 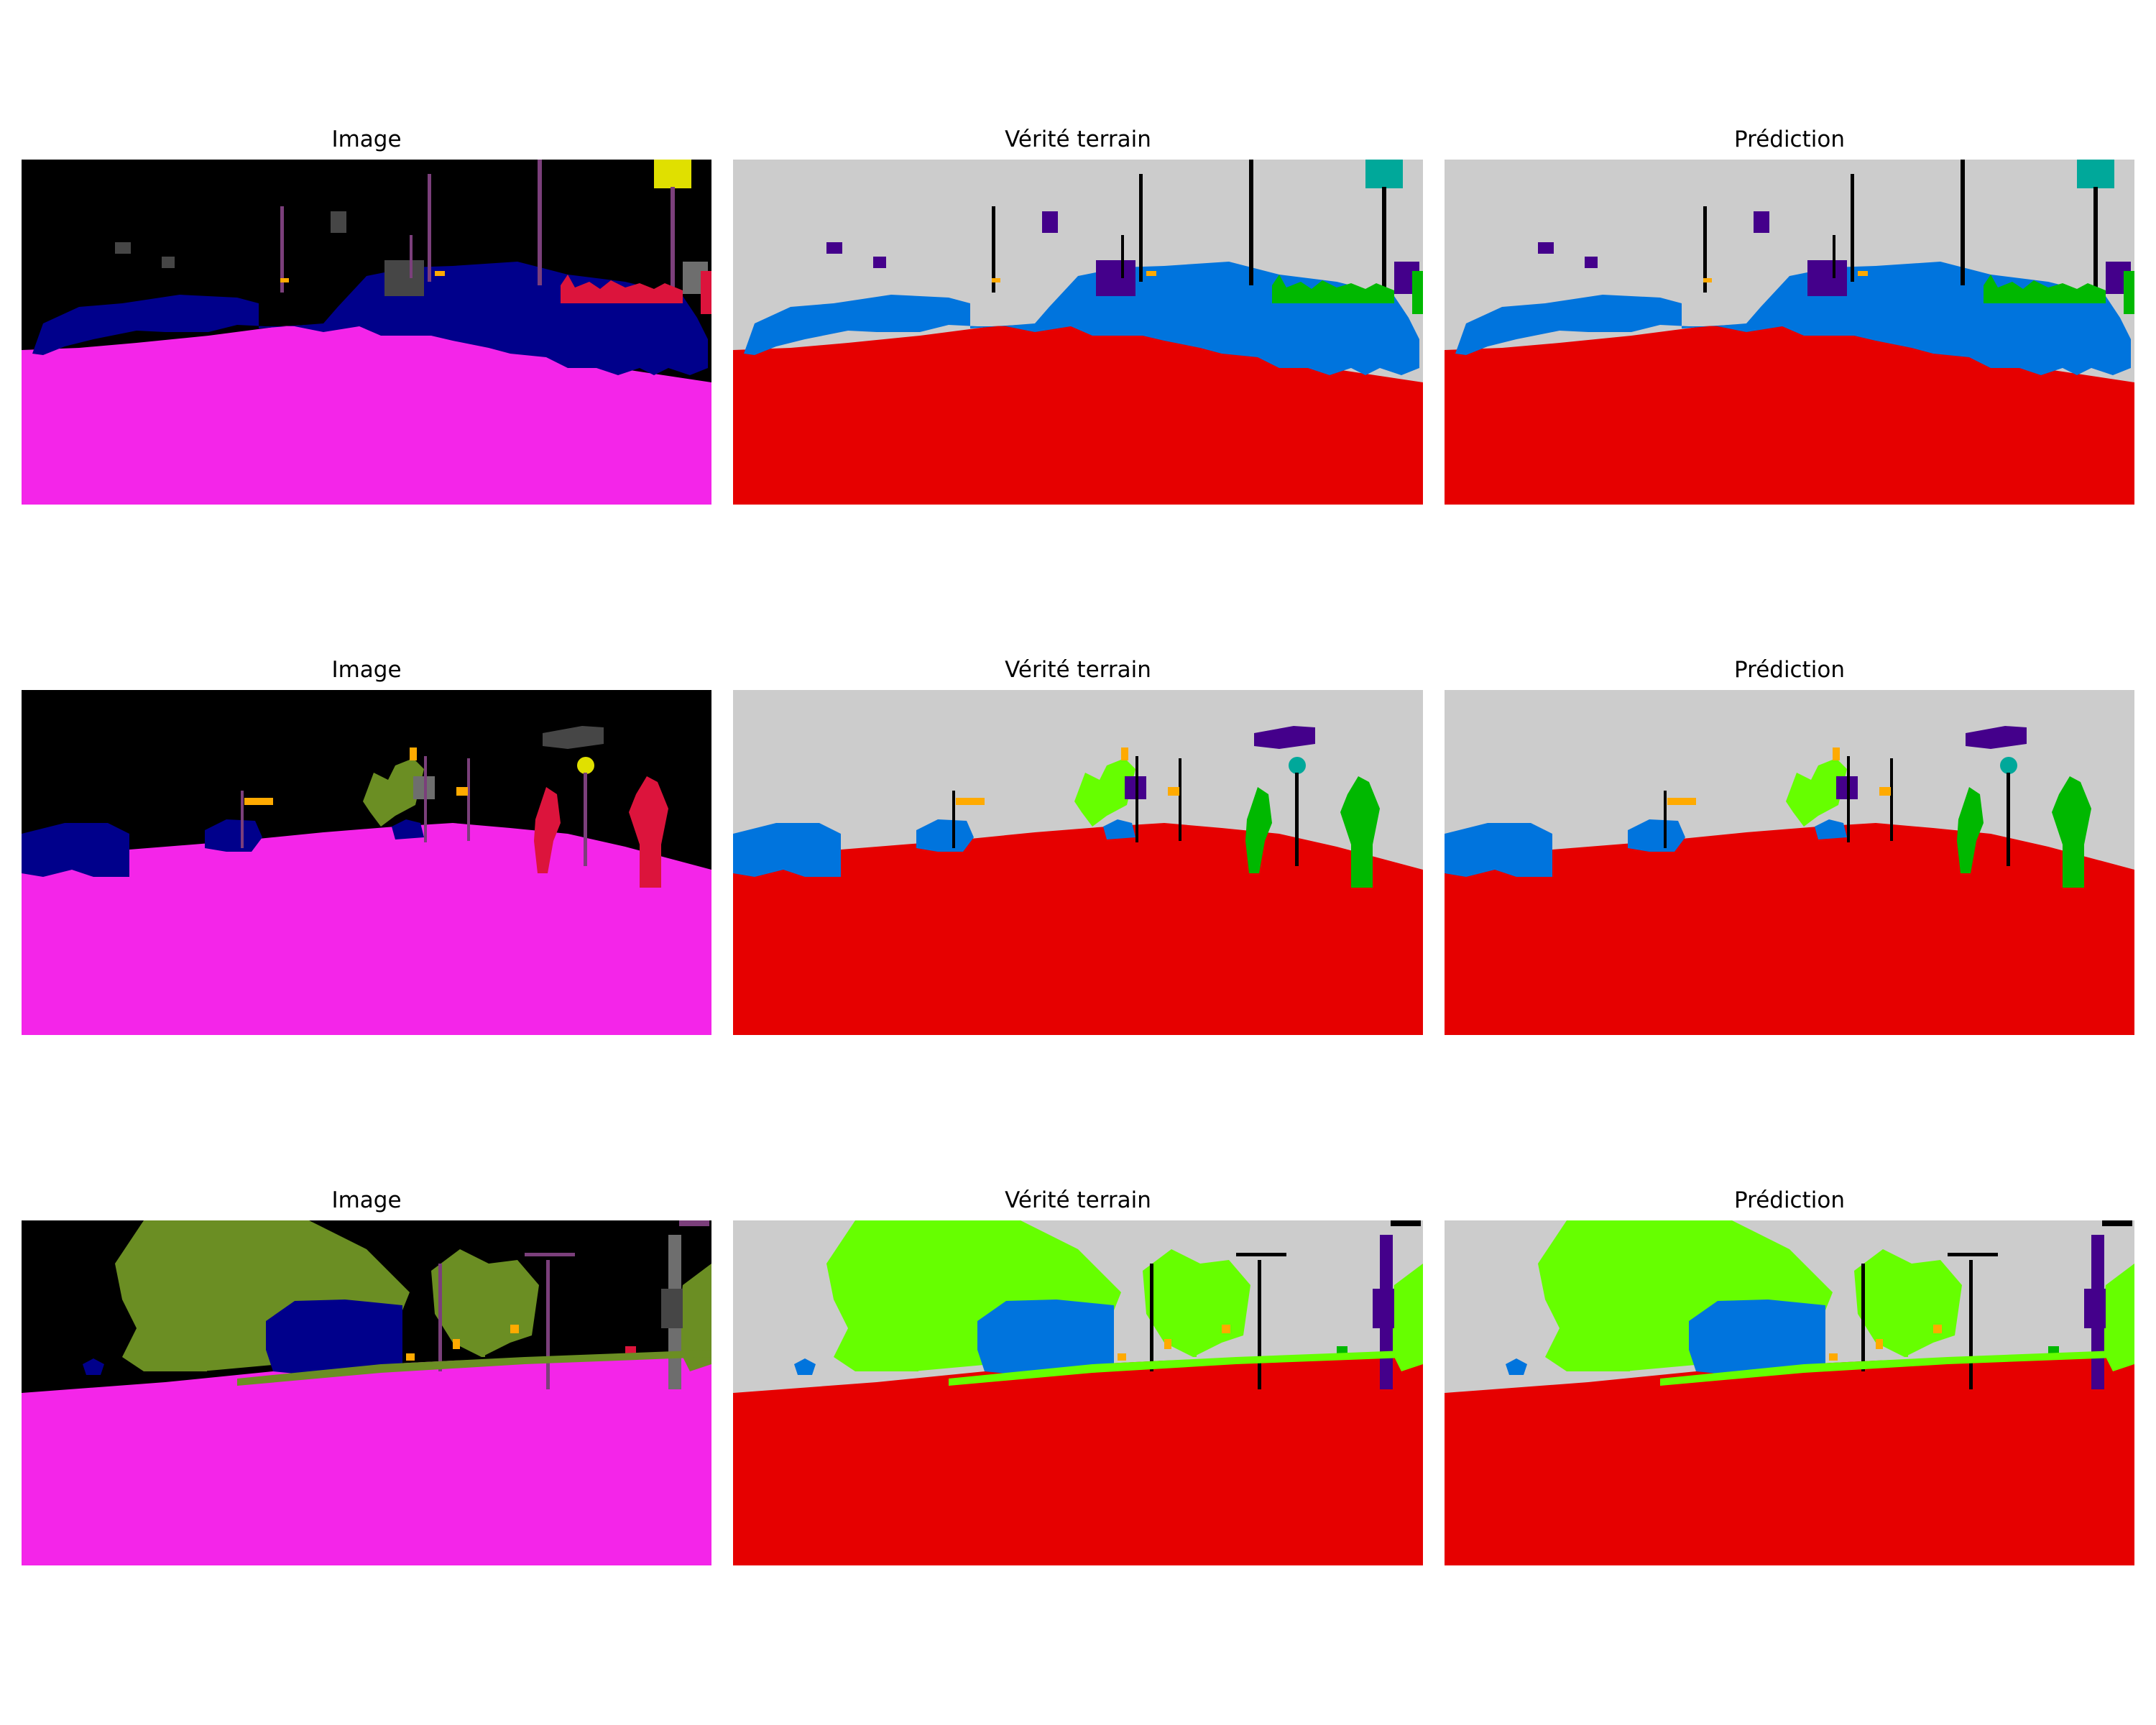 What do you see at coordinates (366, 1200) in the screenshot?
I see `panel-title-r3-image: Image` at bounding box center [366, 1200].